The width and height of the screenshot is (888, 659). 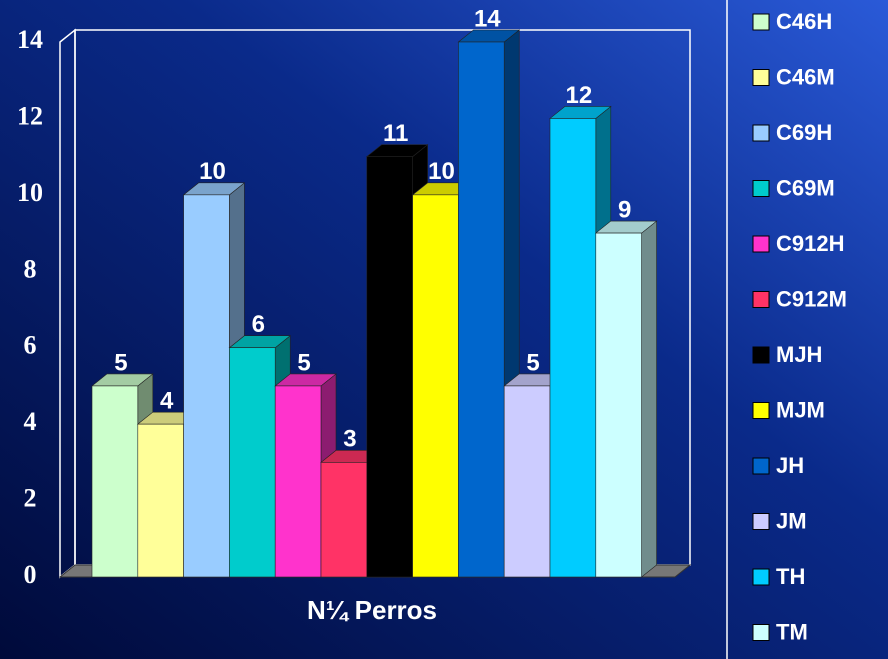 I want to click on y-tick-label: 4, so click(x=30, y=421).